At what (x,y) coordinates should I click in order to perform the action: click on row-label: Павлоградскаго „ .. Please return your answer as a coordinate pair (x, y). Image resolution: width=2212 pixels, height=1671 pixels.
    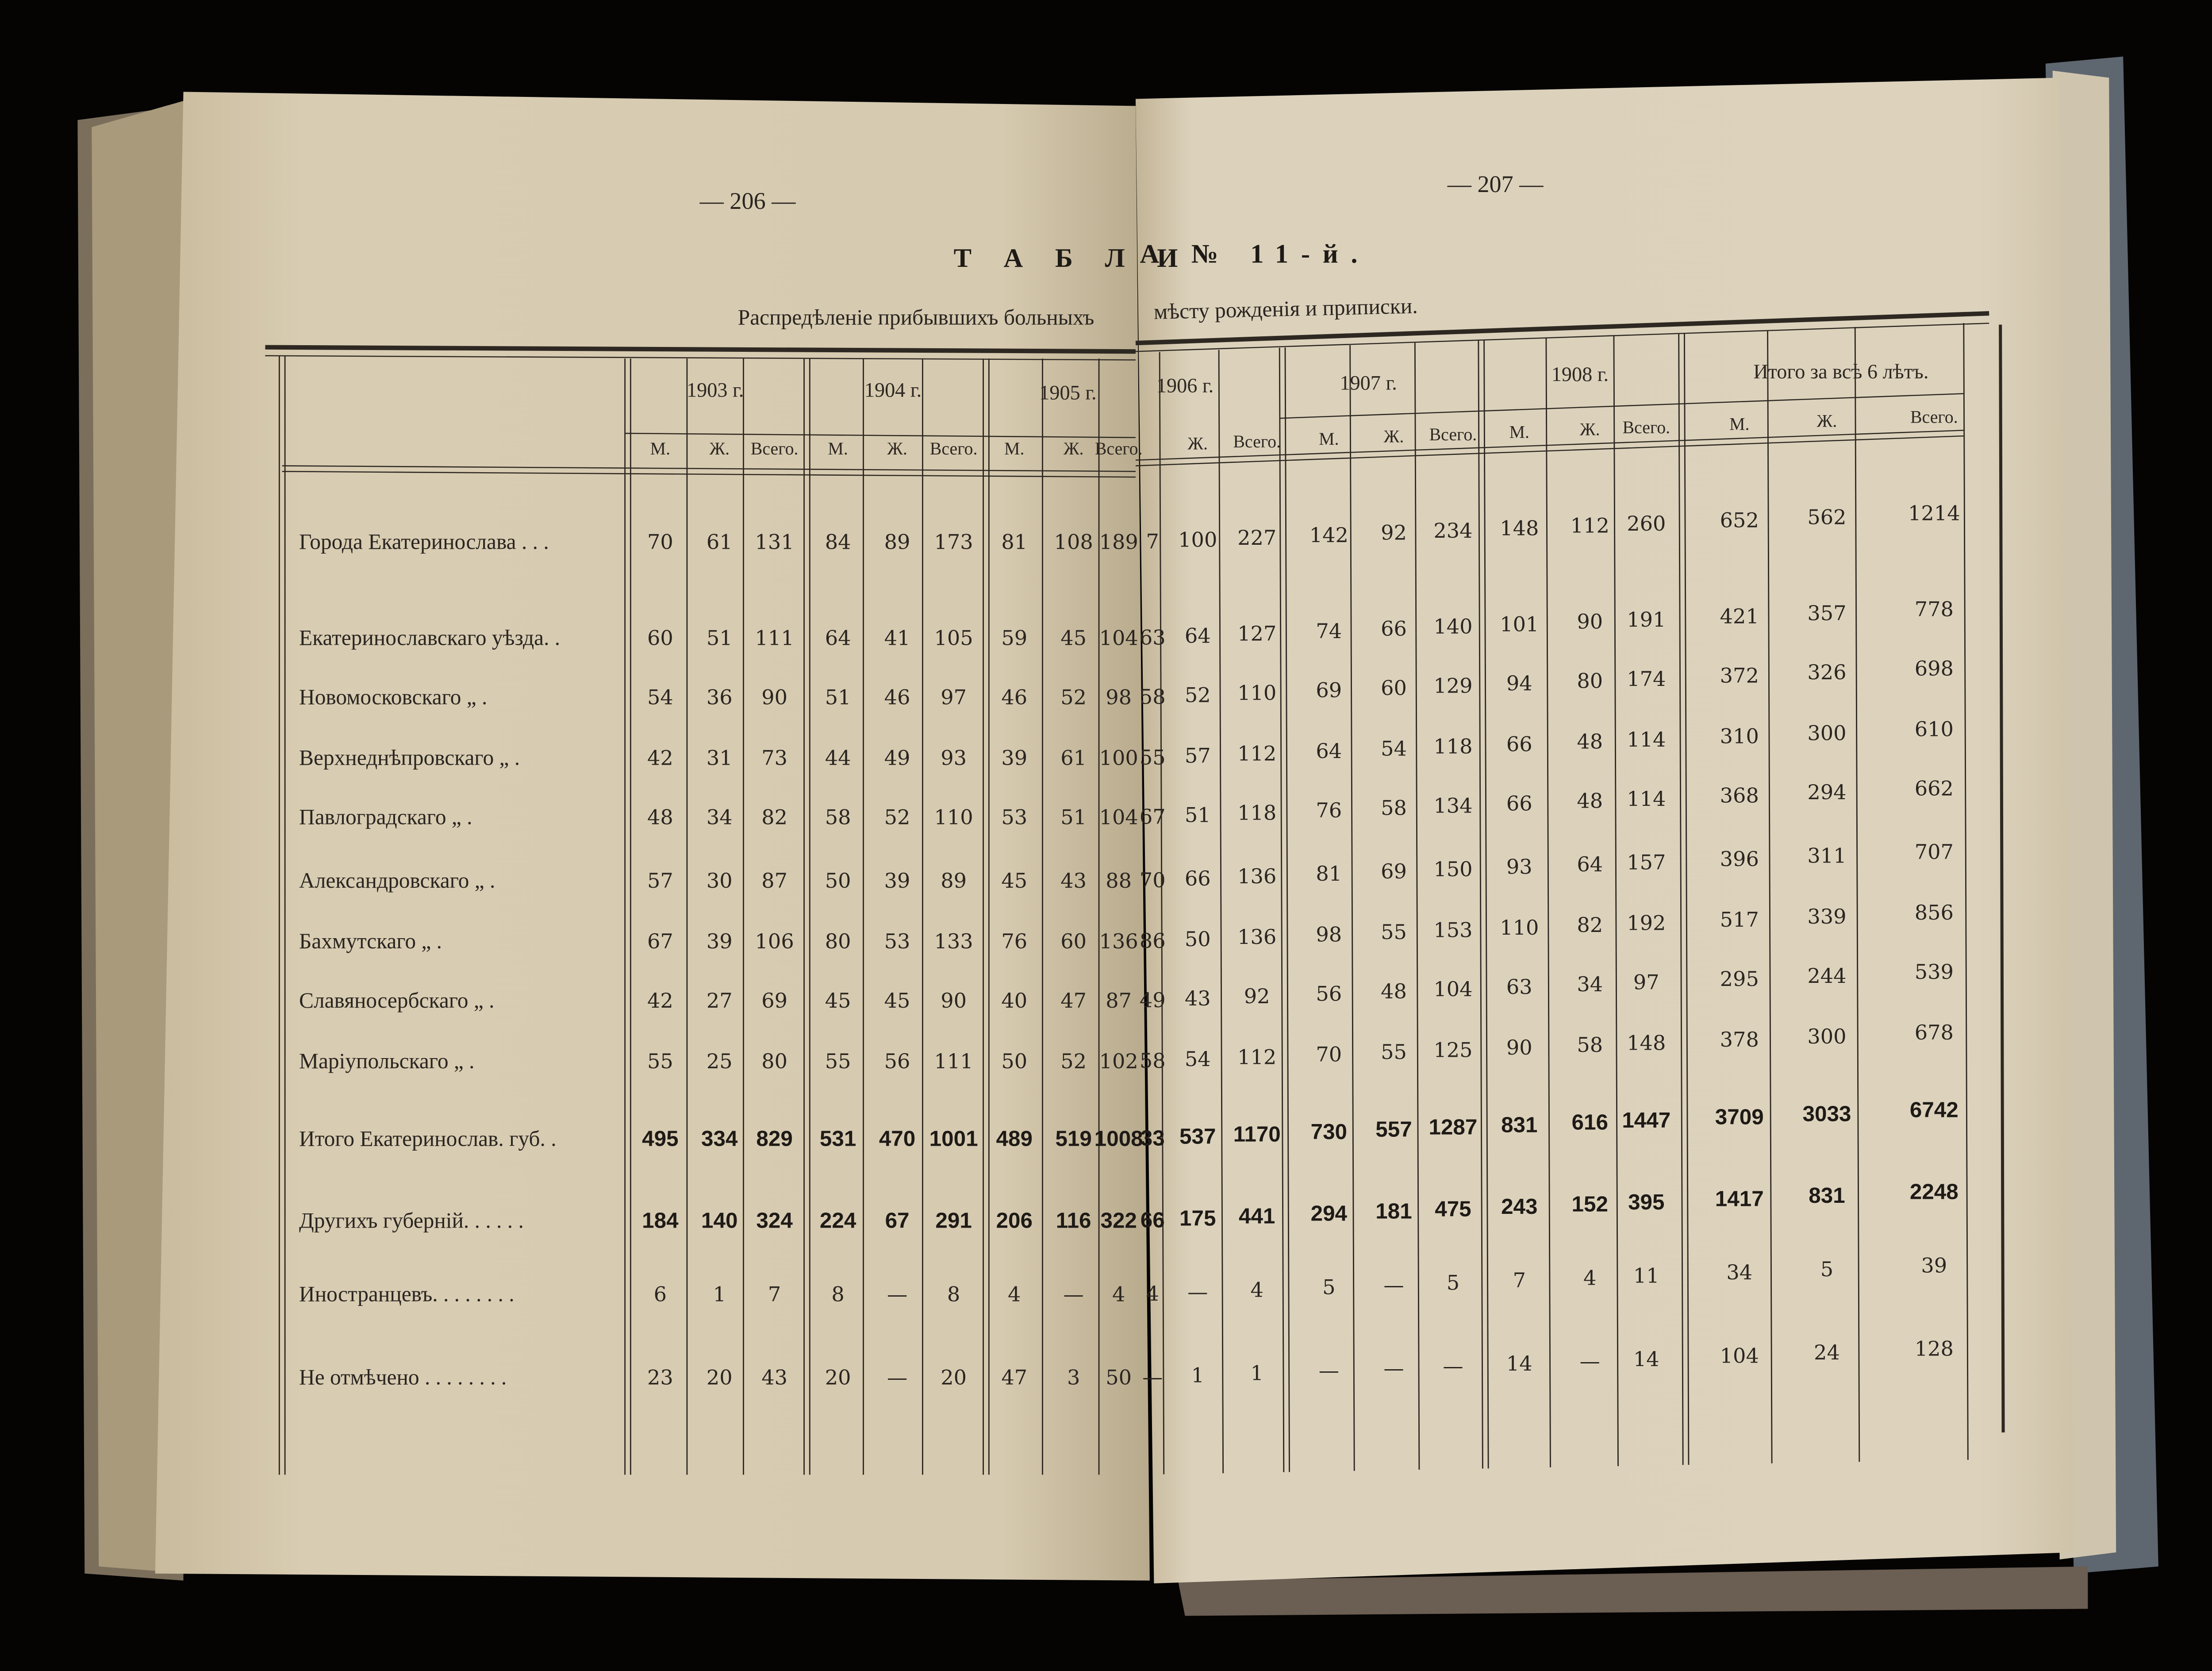
    Looking at the image, I should click on (386, 817).